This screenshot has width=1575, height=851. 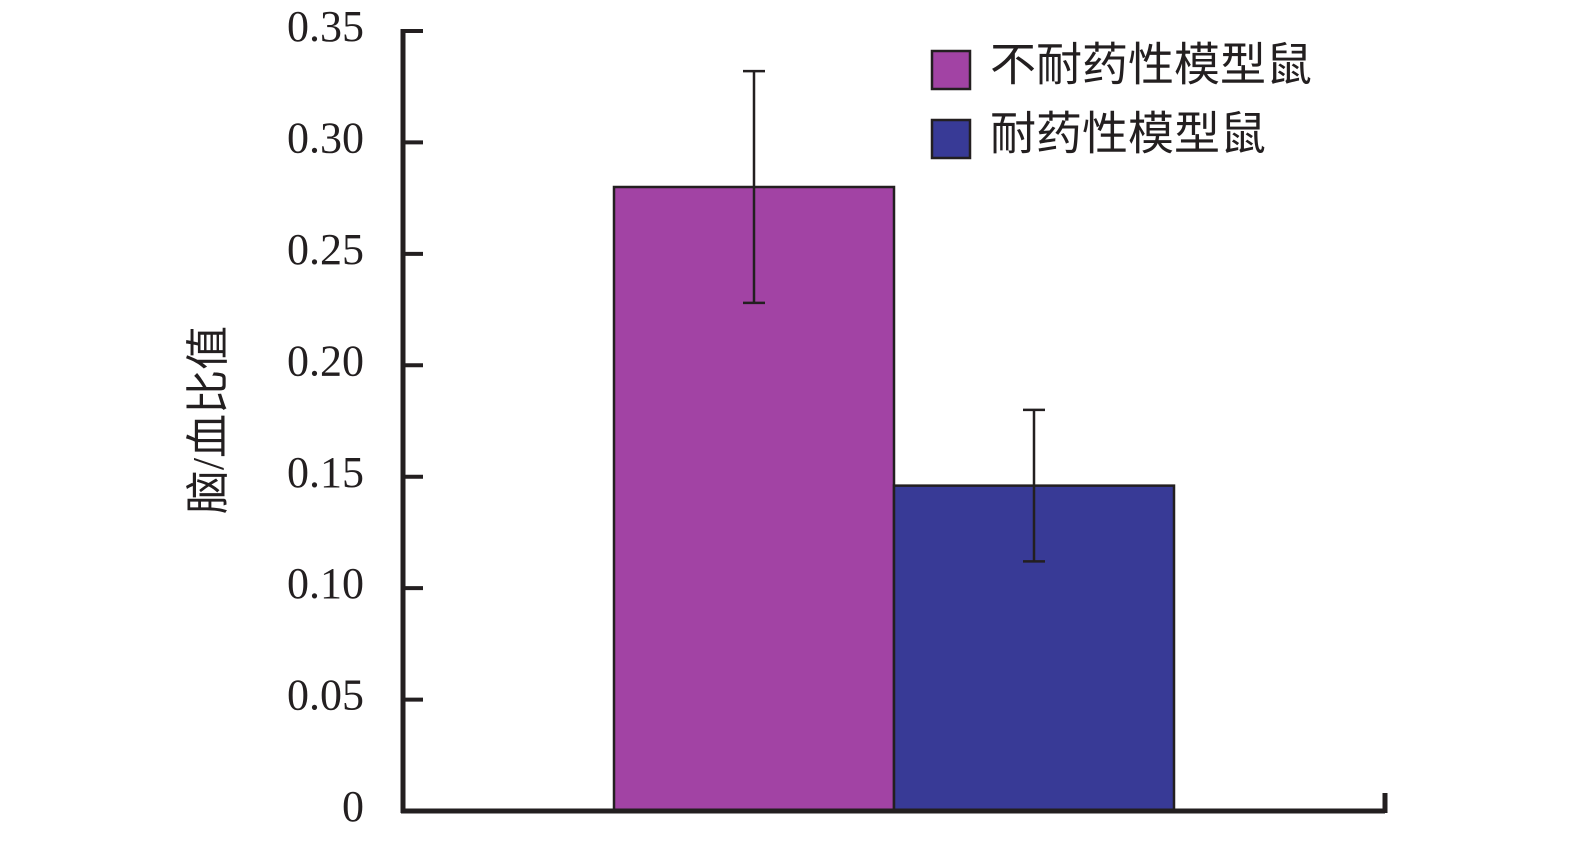 What do you see at coordinates (325, 138) in the screenshot?
I see `y-tick-label: 0.30` at bounding box center [325, 138].